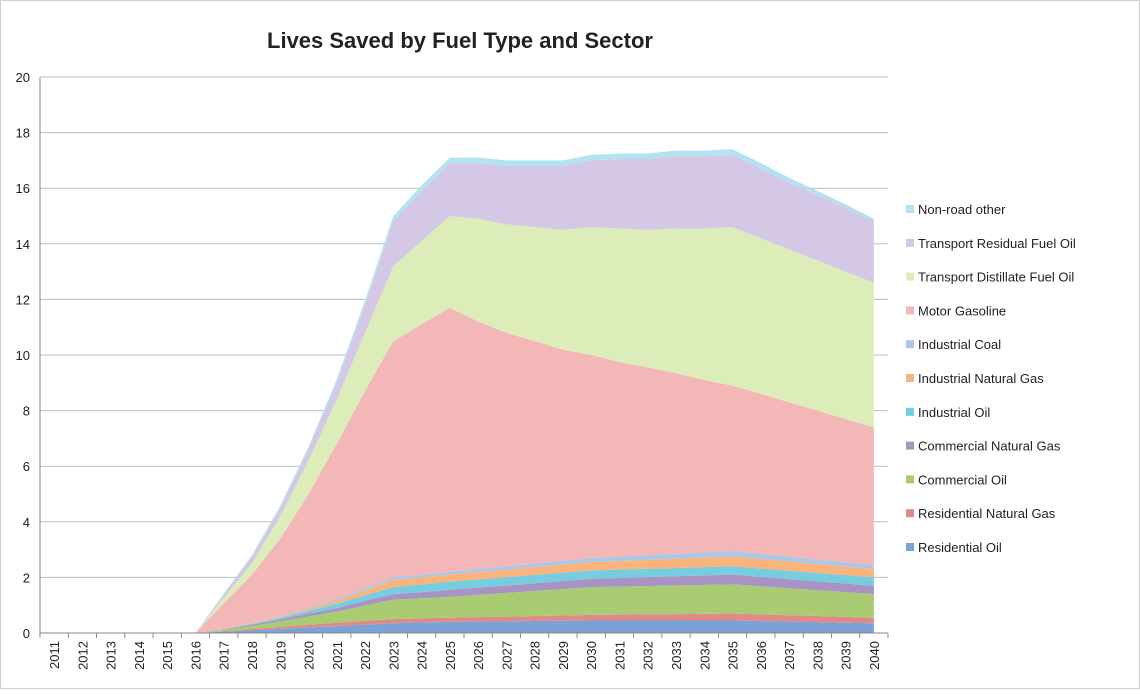 The image size is (1140, 694). What do you see at coordinates (167, 655) in the screenshot?
I see `x-tick-label: 2015` at bounding box center [167, 655].